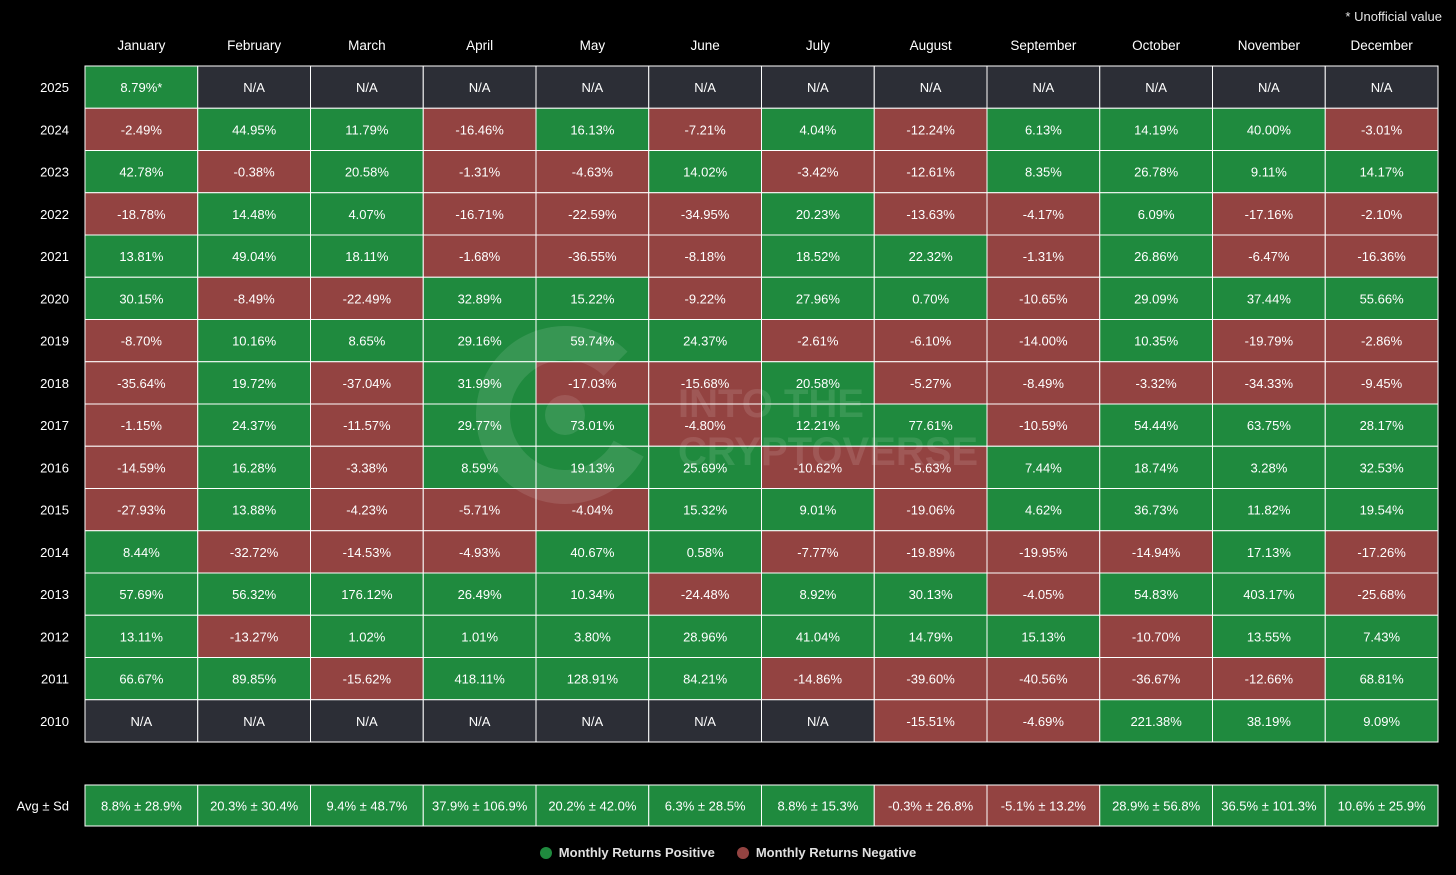 The width and height of the screenshot is (1456, 875). I want to click on cell-value: -11.57%, so click(367, 425).